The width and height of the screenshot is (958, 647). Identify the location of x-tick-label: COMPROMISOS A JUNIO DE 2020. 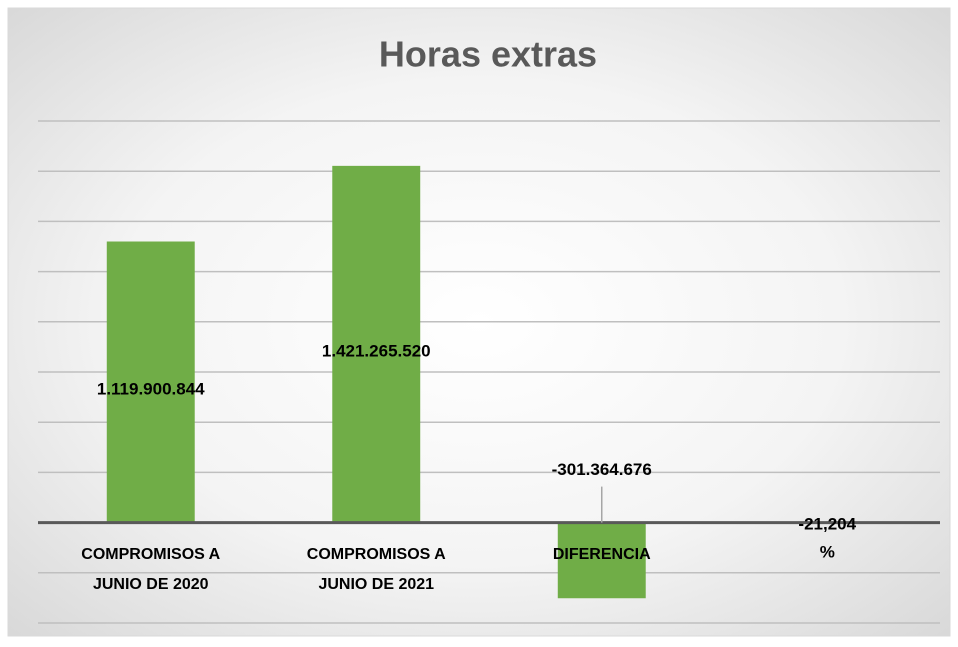
(150, 569).